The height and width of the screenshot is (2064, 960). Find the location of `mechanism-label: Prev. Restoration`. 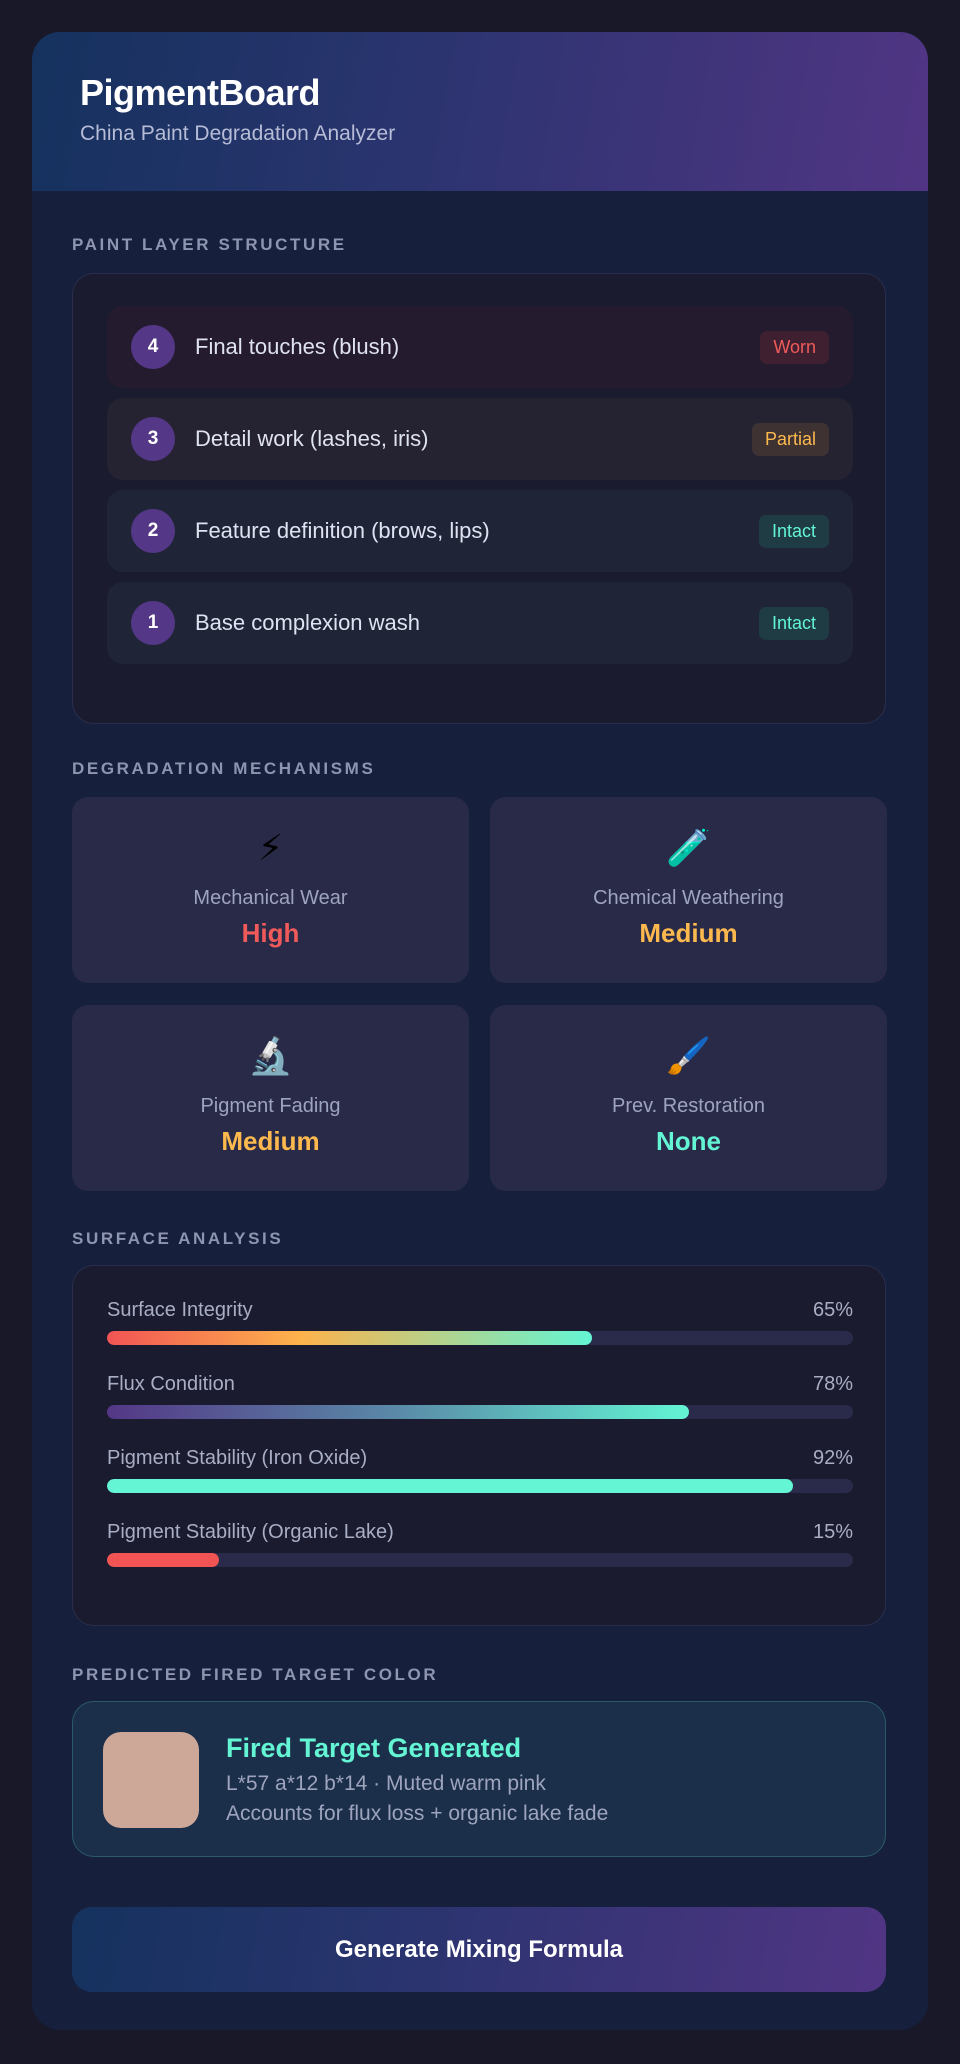

mechanism-label: Prev. Restoration is located at coordinates (688, 1106).